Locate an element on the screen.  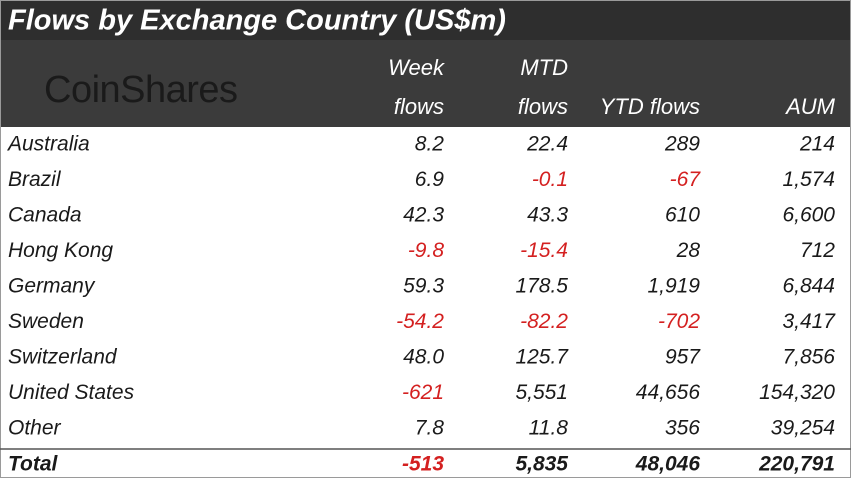
cell-value: 289 is located at coordinates (682, 144).